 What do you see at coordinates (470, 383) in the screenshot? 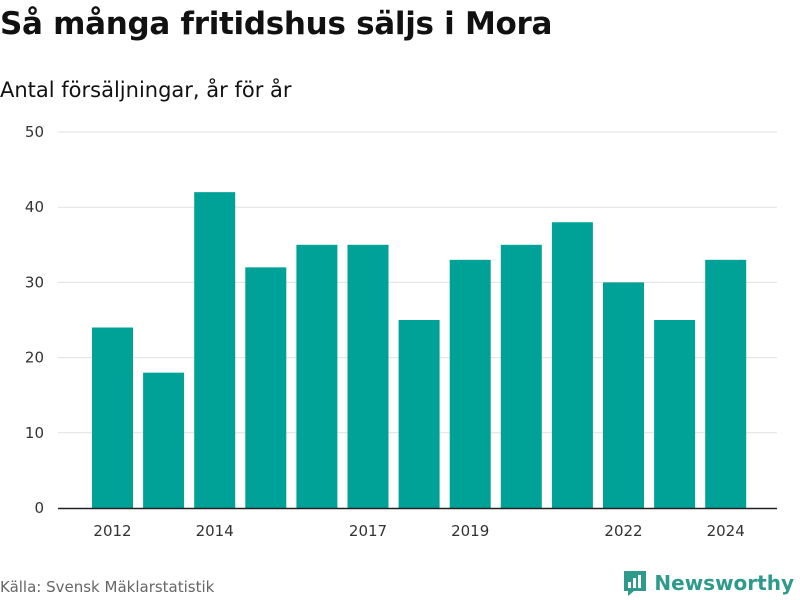
I see `bar-2019` at bounding box center [470, 383].